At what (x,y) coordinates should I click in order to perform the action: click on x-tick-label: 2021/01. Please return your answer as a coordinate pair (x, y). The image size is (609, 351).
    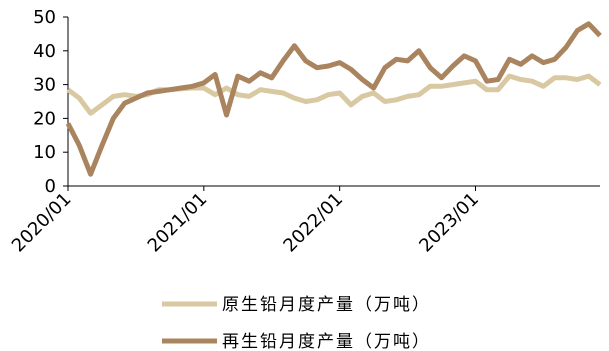
    Looking at the image, I should click on (178, 223).